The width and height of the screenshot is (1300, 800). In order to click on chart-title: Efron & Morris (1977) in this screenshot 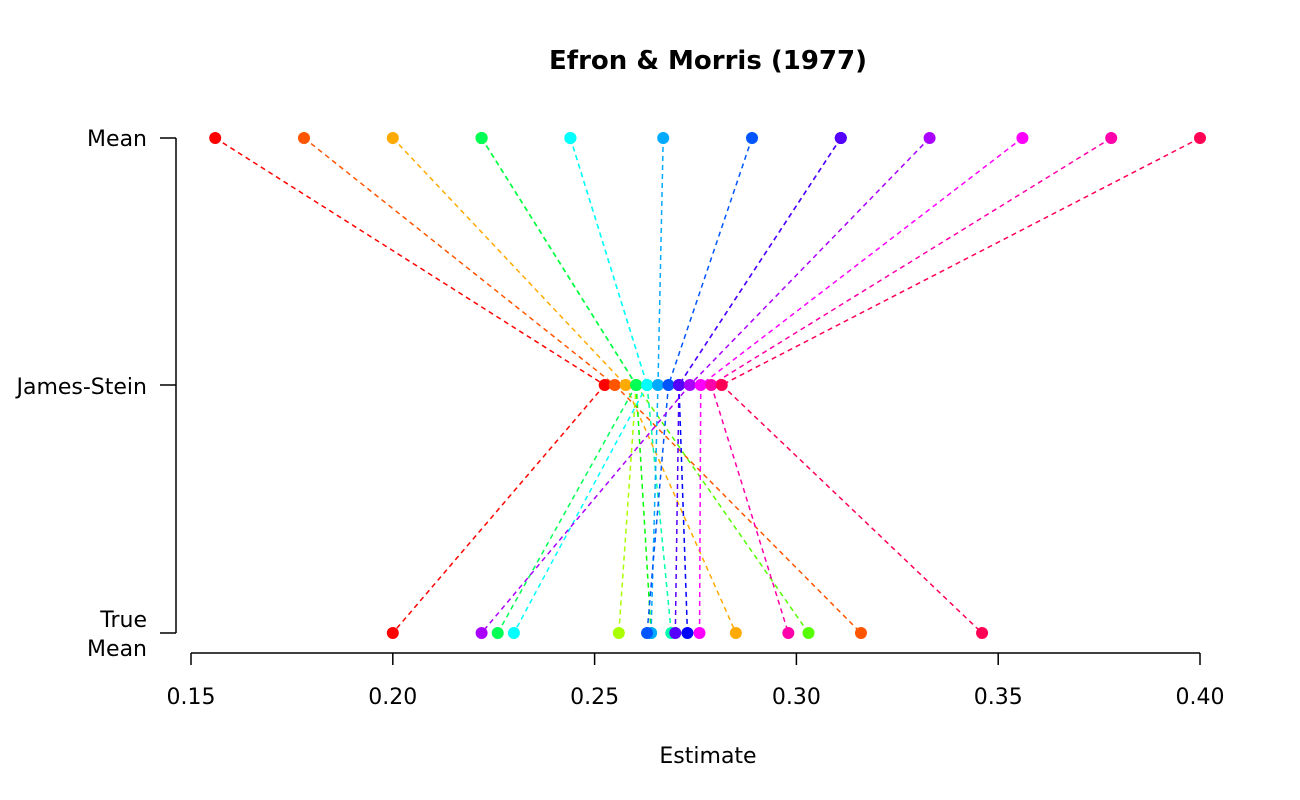, I will do `click(708, 61)`.